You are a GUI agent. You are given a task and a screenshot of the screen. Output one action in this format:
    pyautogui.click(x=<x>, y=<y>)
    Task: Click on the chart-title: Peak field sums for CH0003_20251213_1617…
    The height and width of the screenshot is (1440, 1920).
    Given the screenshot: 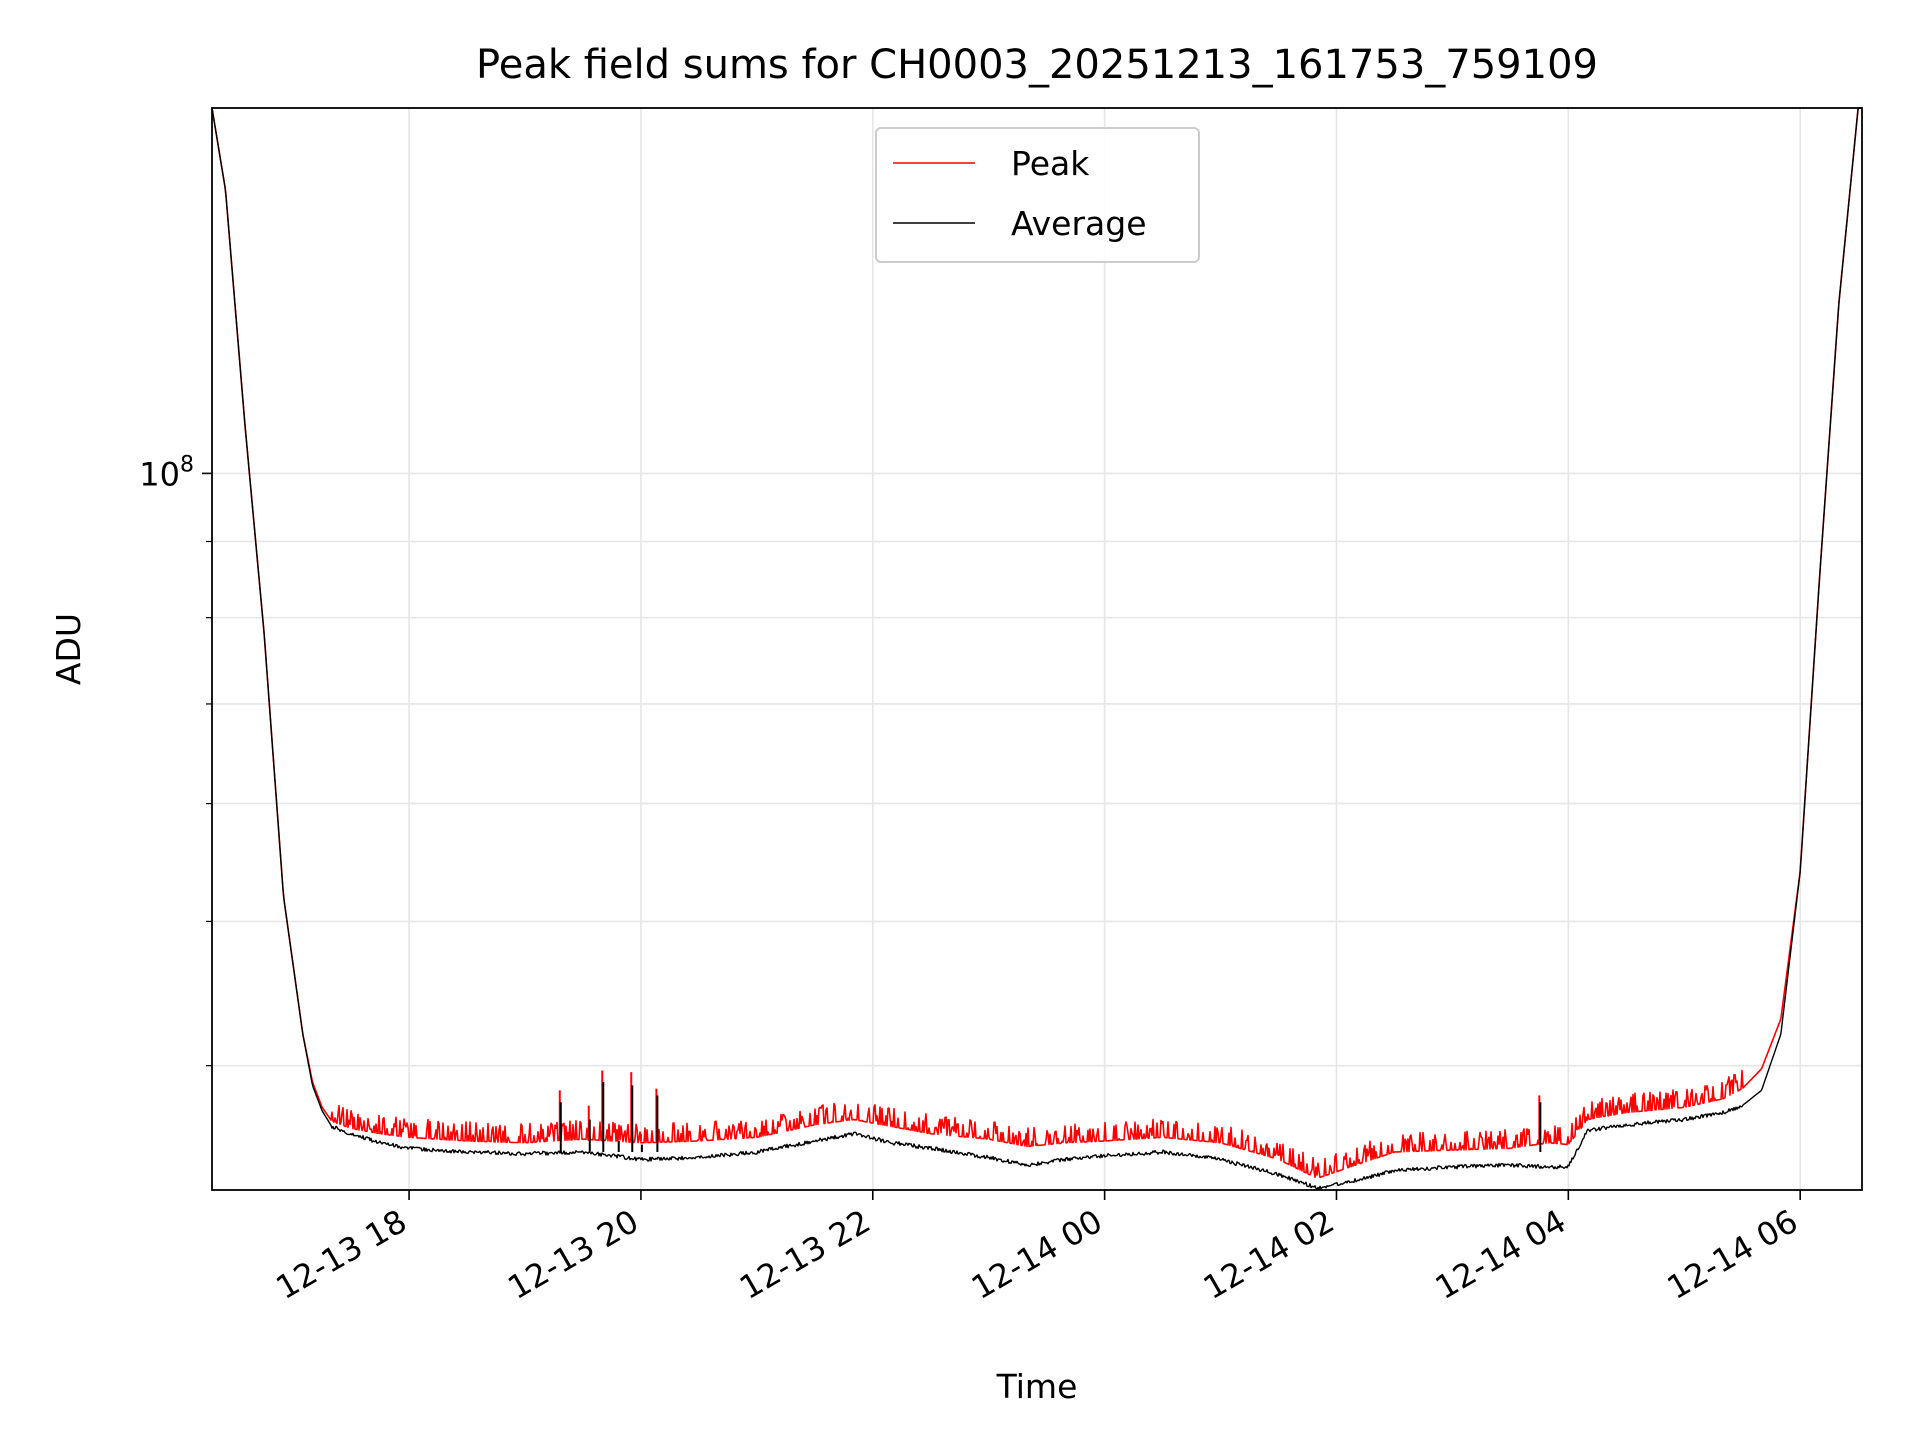 What is the action you would take?
    pyautogui.click(x=1037, y=65)
    